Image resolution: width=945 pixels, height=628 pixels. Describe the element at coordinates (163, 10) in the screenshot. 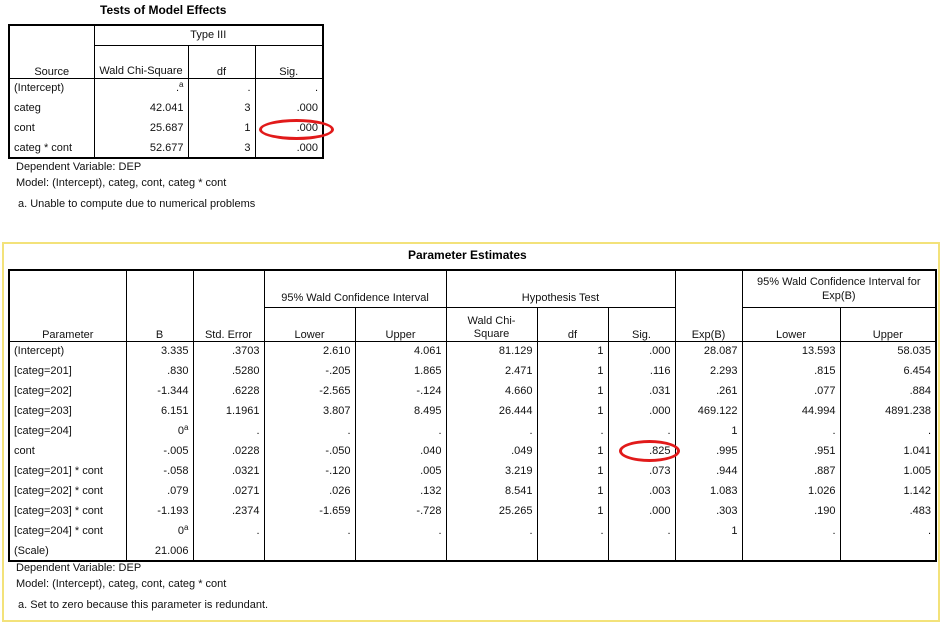

I see `tests-title: Tests of Model Effects` at that location.